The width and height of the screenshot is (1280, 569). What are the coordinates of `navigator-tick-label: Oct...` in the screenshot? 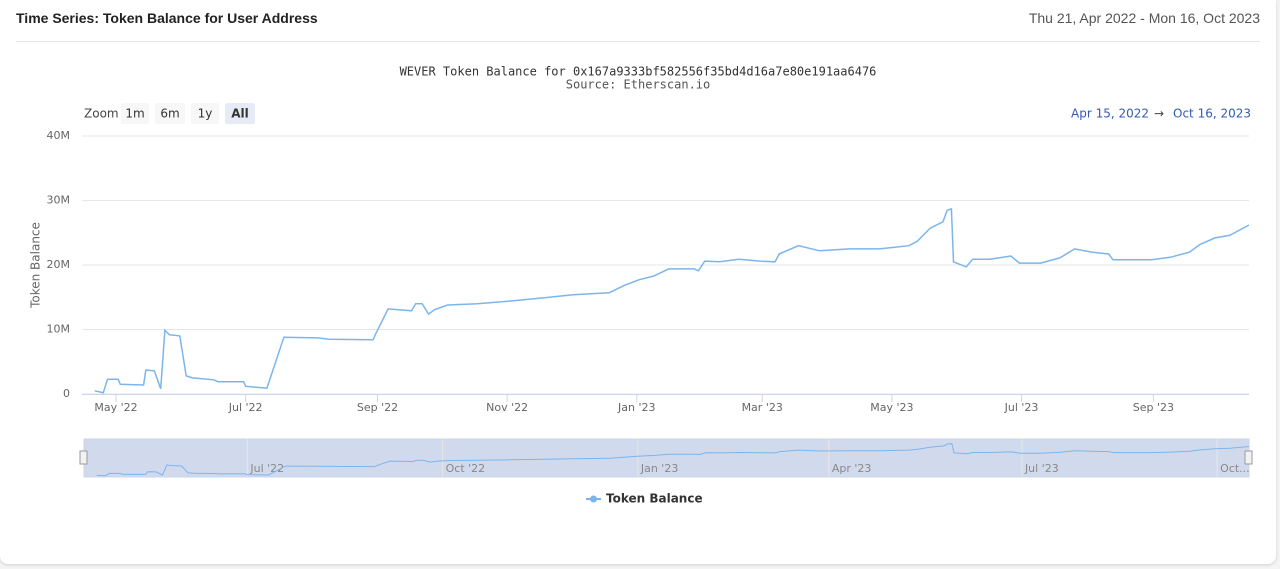 It's located at (1235, 468).